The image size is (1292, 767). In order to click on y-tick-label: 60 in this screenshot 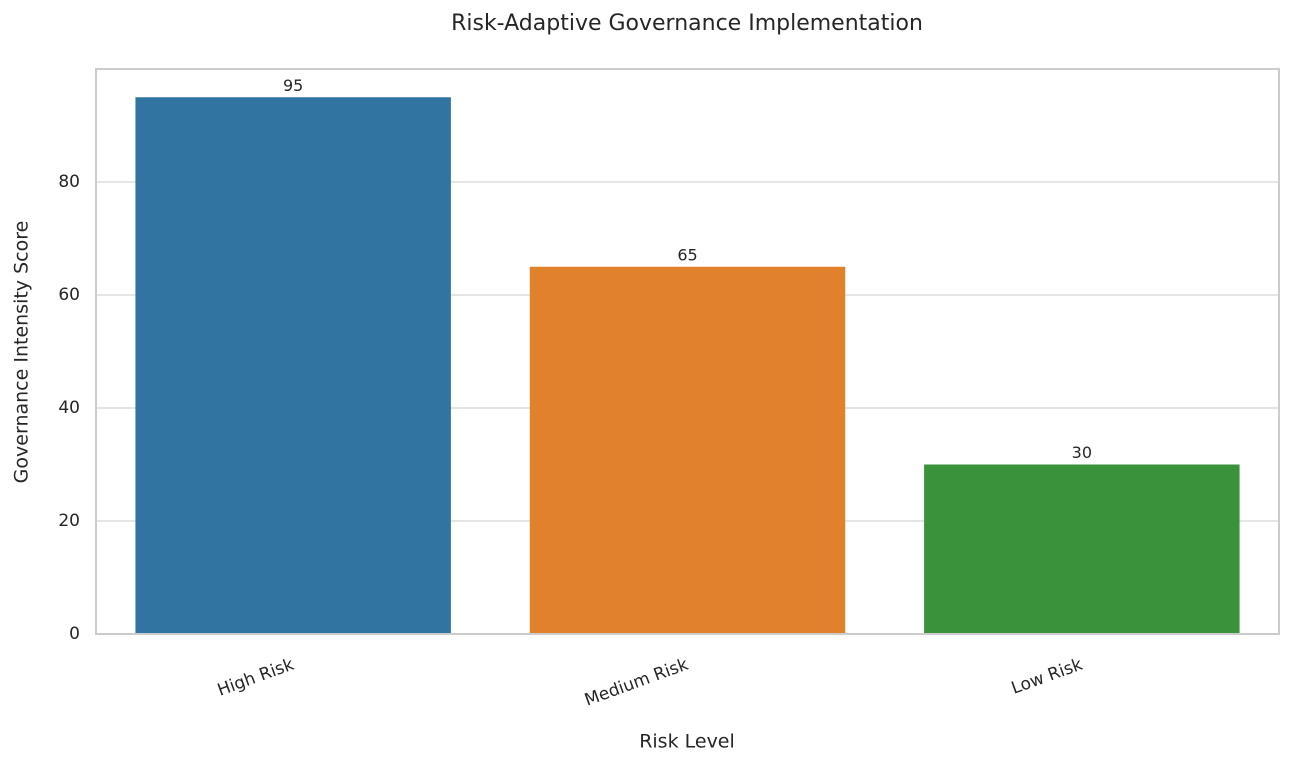, I will do `click(69, 295)`.